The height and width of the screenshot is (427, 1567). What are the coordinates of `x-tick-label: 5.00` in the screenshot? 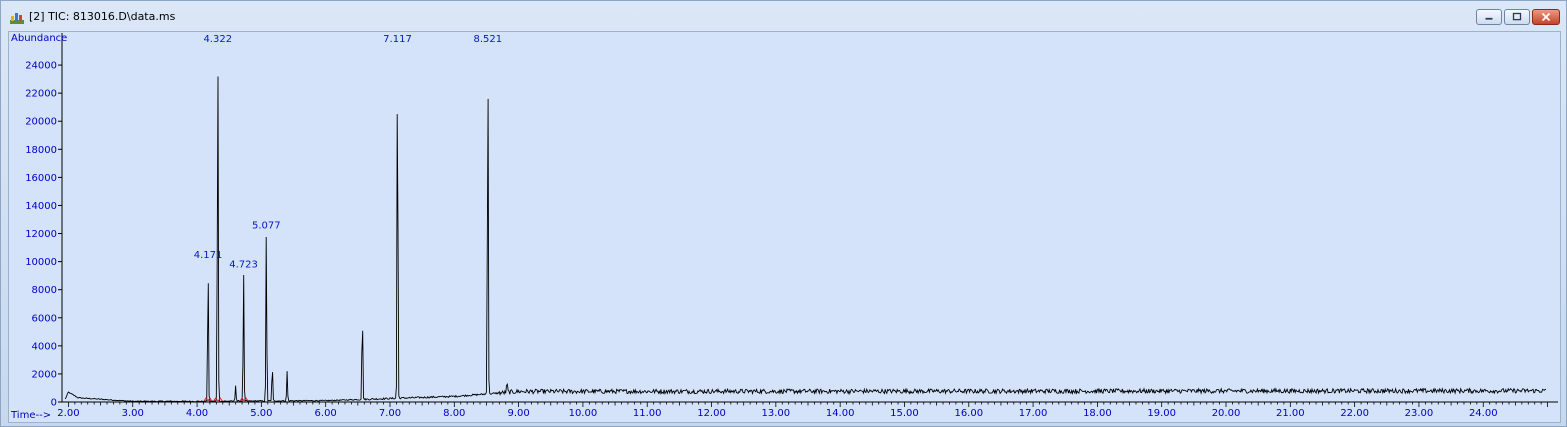 It's located at (261, 413).